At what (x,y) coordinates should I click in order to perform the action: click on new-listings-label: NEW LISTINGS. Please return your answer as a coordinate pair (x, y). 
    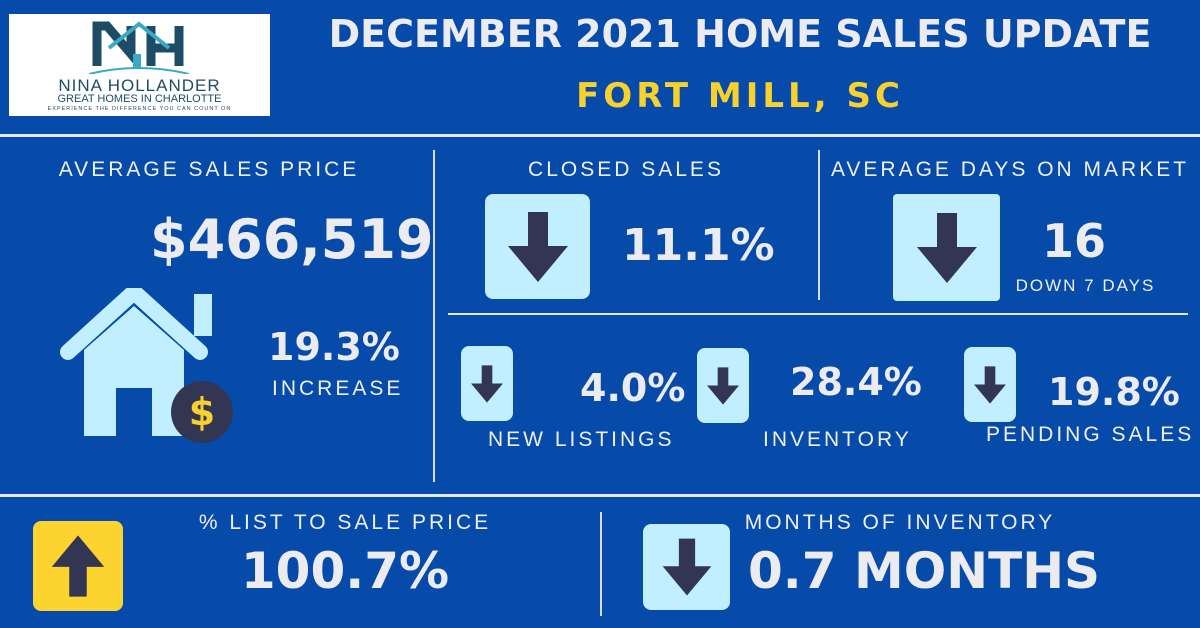
    Looking at the image, I should click on (581, 439).